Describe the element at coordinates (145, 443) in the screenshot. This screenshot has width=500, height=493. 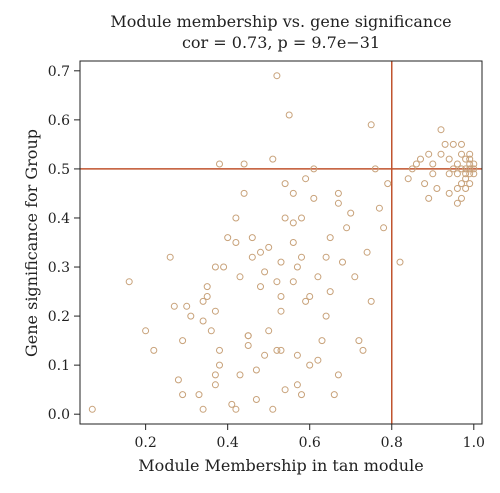
I see `x-tick-label: 0.2` at that location.